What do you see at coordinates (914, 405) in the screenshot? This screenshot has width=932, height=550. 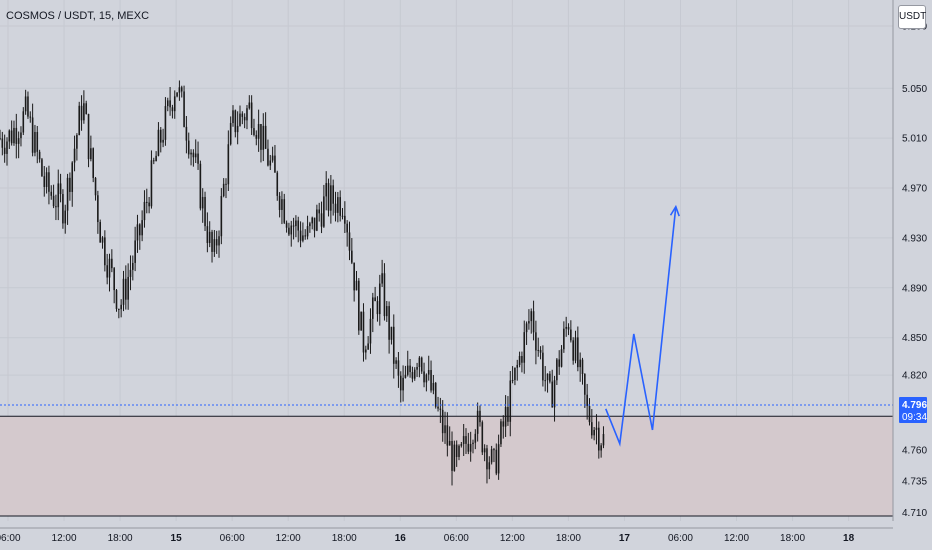 I see `current-price-label: 4.796` at bounding box center [914, 405].